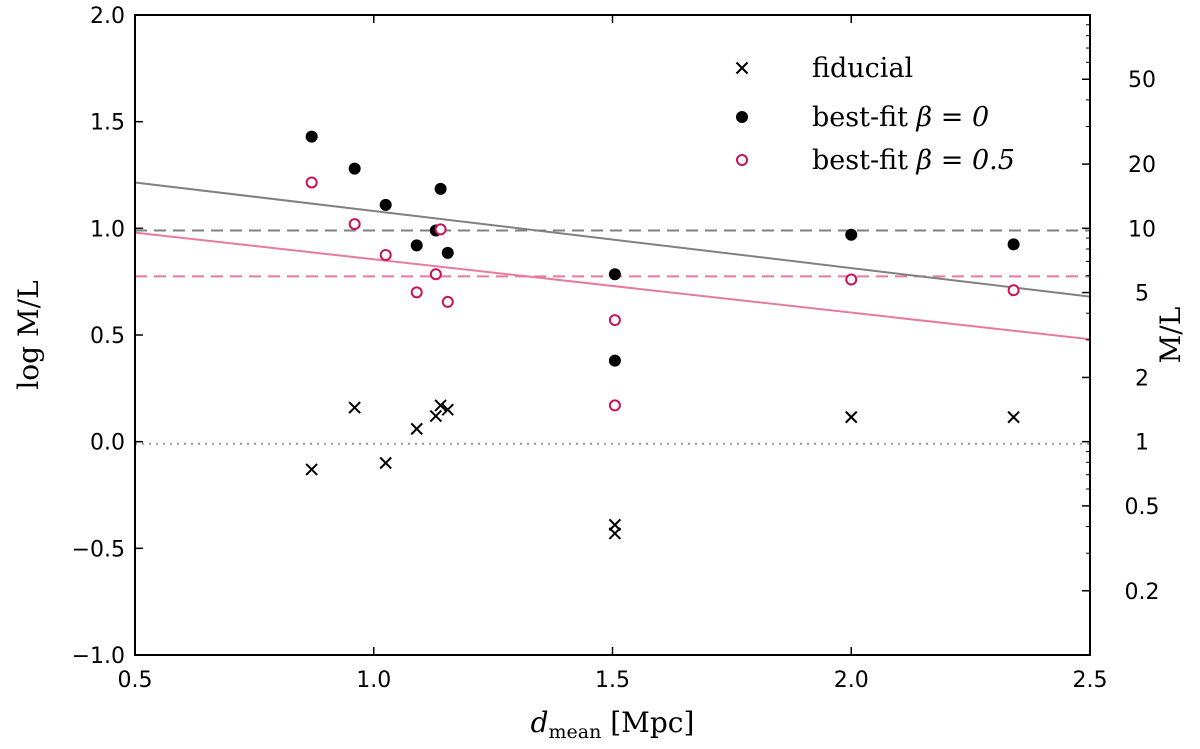  I want to click on right-axis-label: M/L, so click(1170, 335).